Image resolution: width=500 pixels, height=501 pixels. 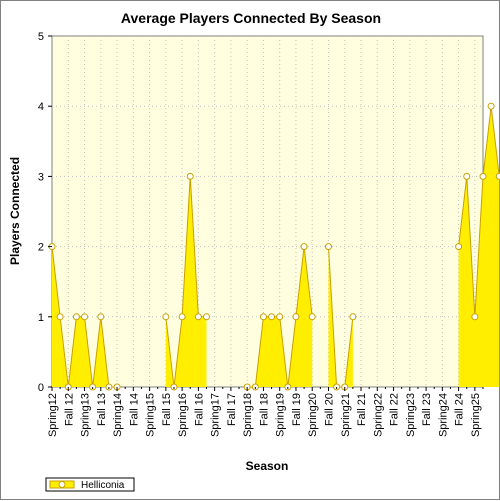 What do you see at coordinates (346, 415) in the screenshot?
I see `x-tick-label-36: Spring21` at bounding box center [346, 415].